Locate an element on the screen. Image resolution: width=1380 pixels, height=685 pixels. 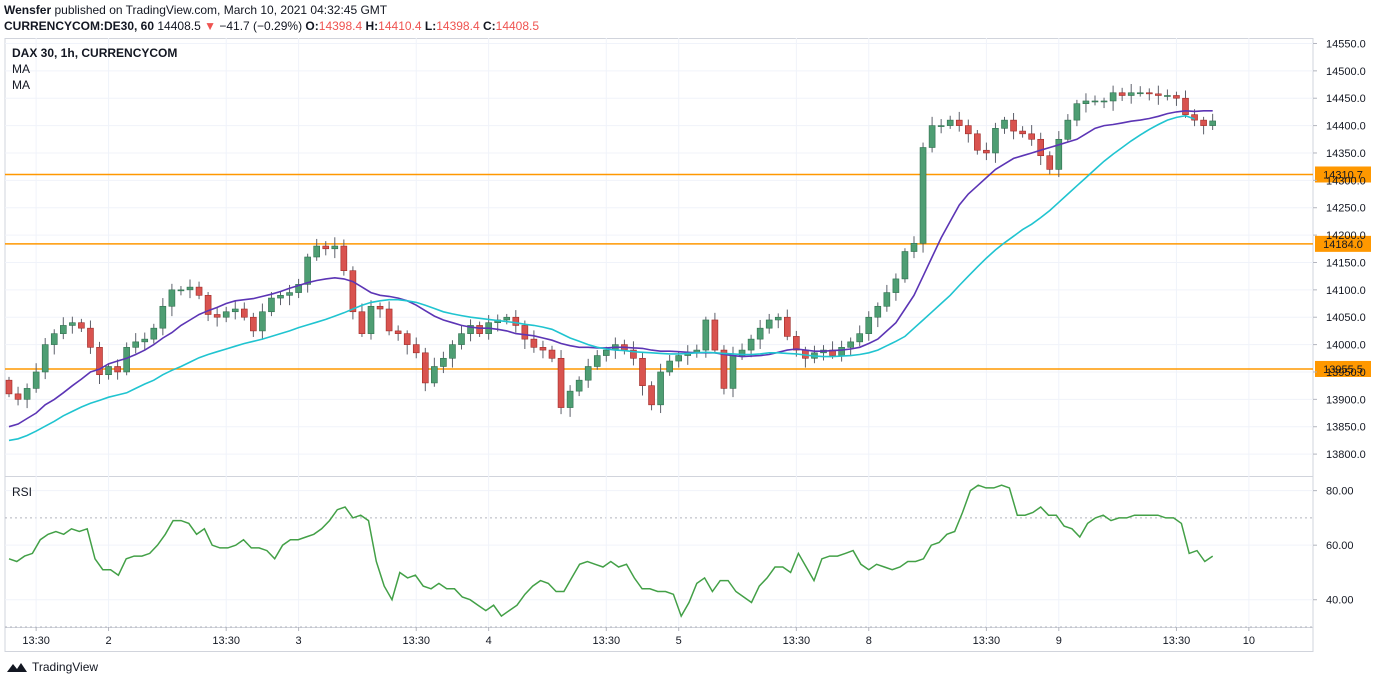
low-value: 14398.4 is located at coordinates (458, 26).